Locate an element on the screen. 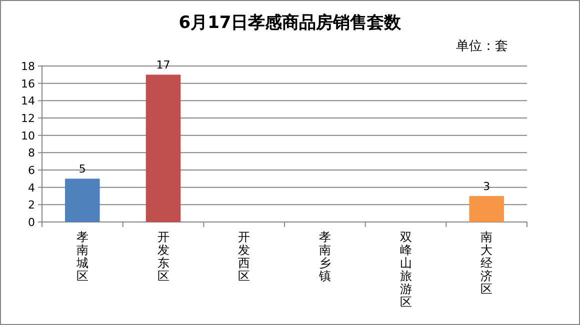  y-tick-label: 2 is located at coordinates (31, 205).